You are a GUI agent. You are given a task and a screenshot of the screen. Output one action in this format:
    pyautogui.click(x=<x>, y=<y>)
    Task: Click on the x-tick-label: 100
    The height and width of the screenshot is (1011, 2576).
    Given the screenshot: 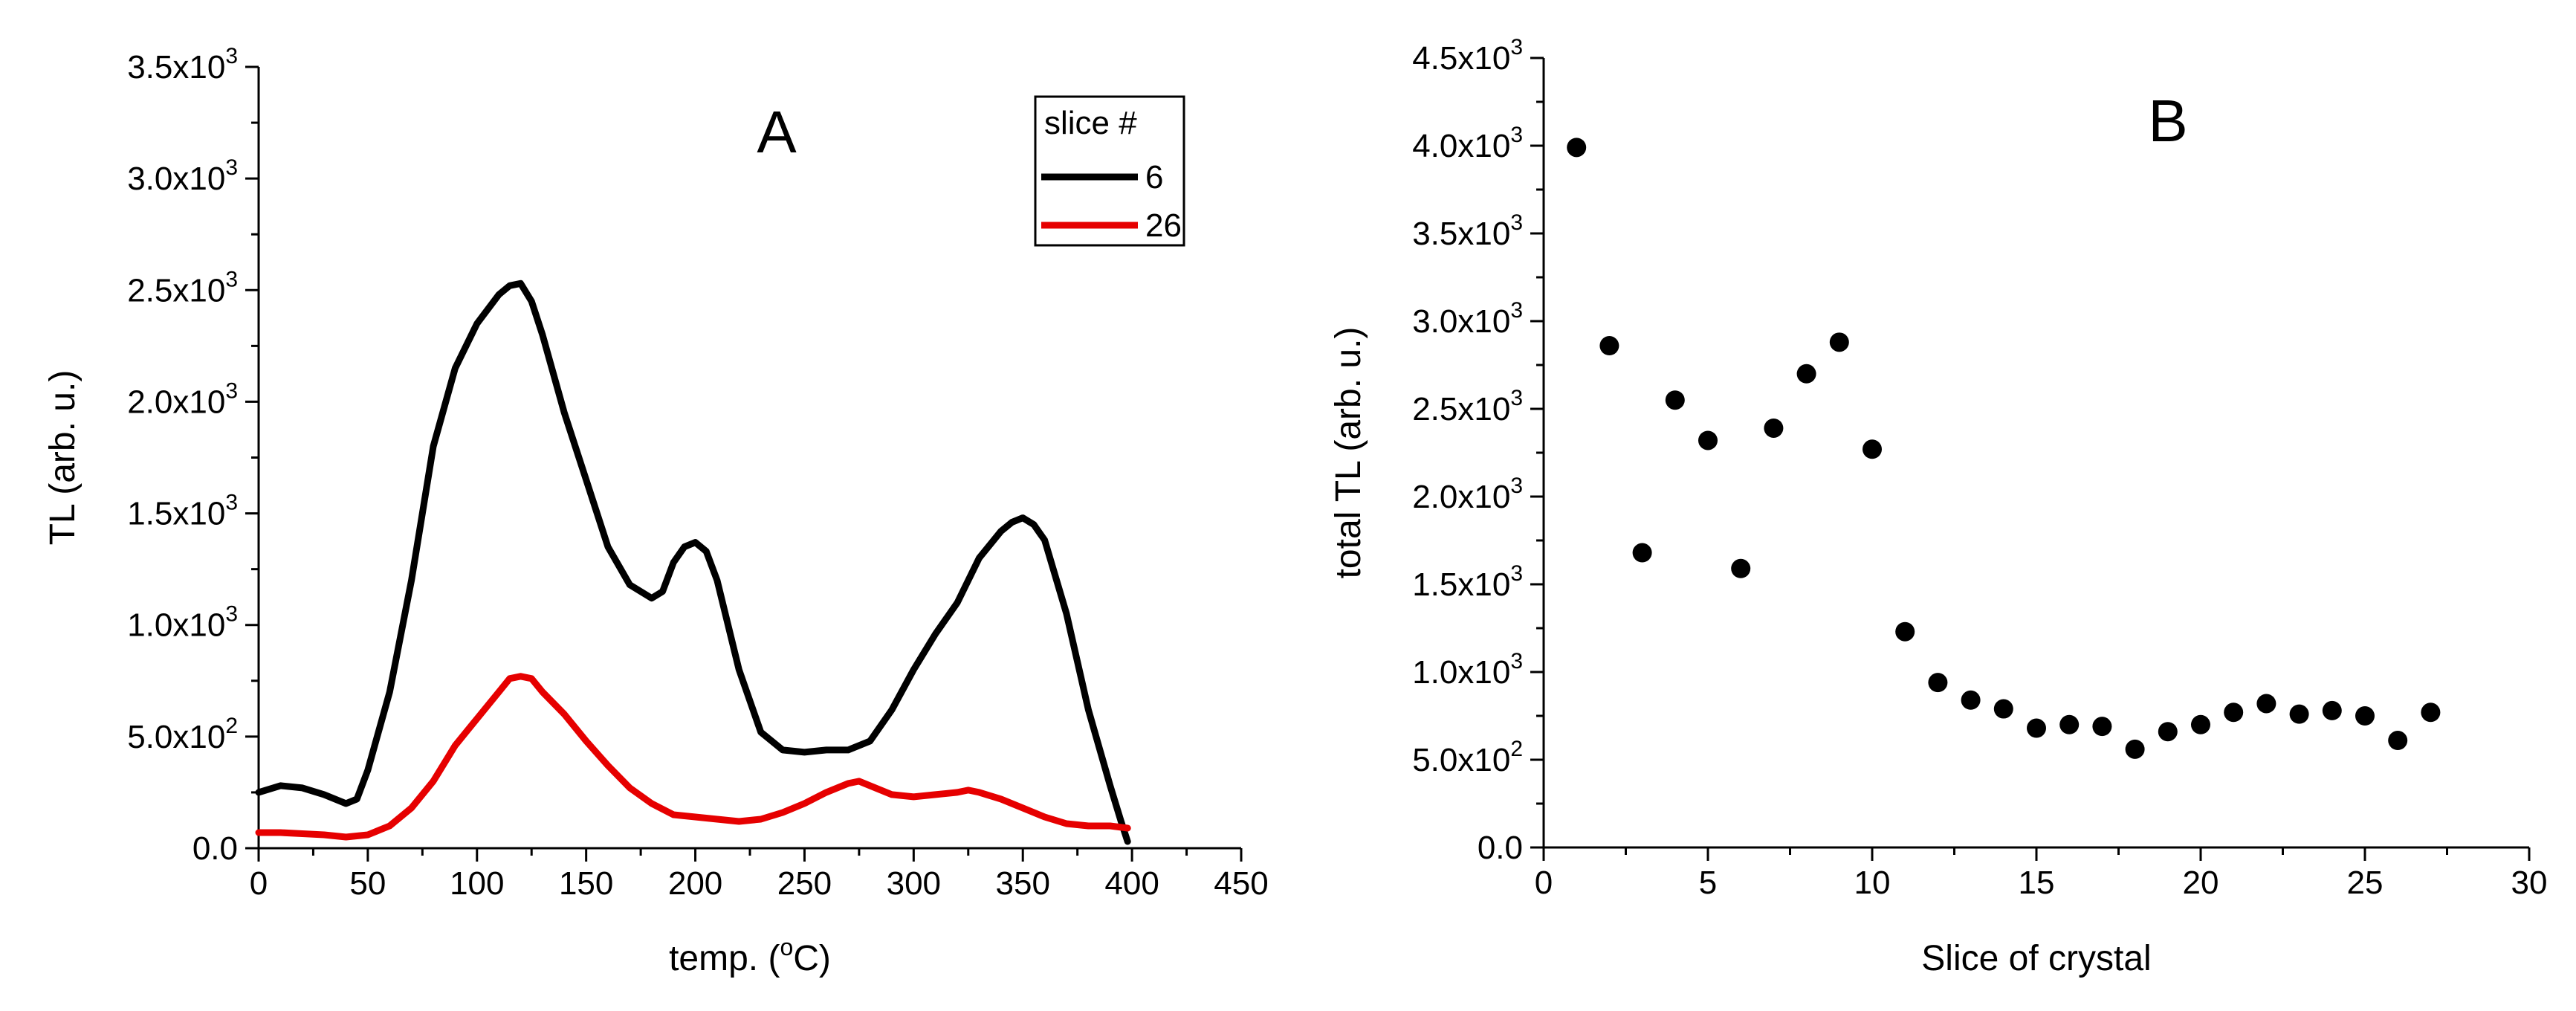 What is the action you would take?
    pyautogui.click(x=477, y=883)
    